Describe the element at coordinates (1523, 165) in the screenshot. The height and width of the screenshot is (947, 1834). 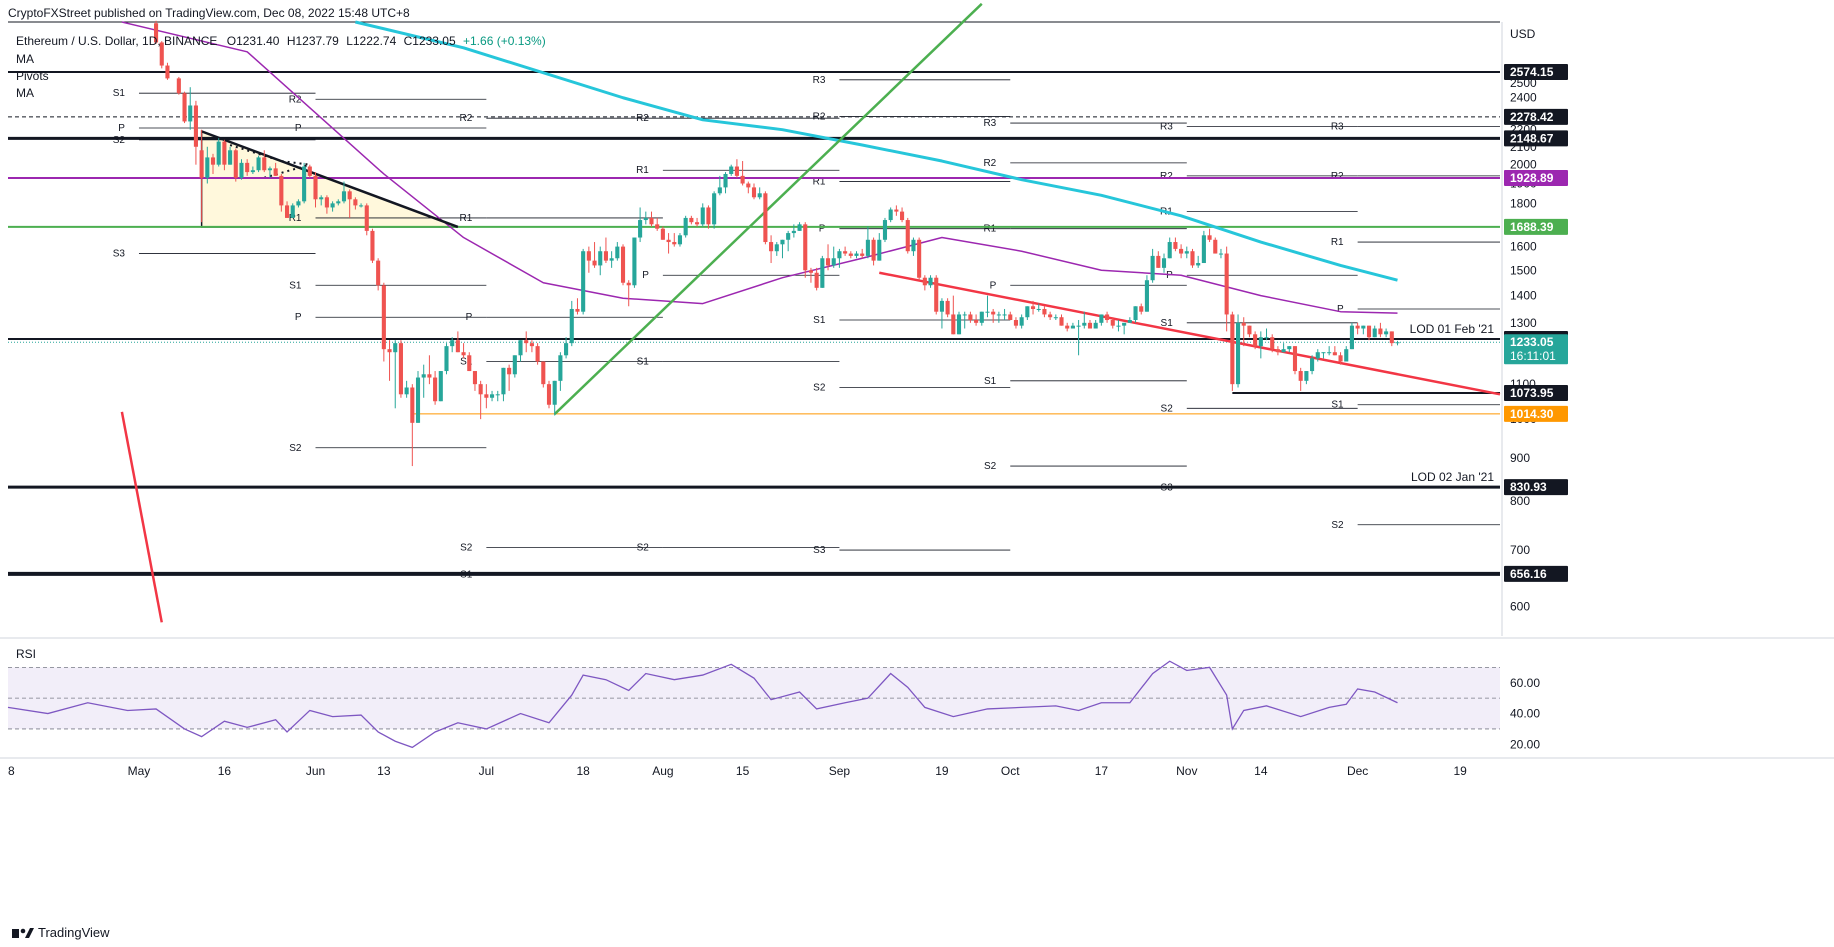
I see `price-tick-2000: 2000` at that location.